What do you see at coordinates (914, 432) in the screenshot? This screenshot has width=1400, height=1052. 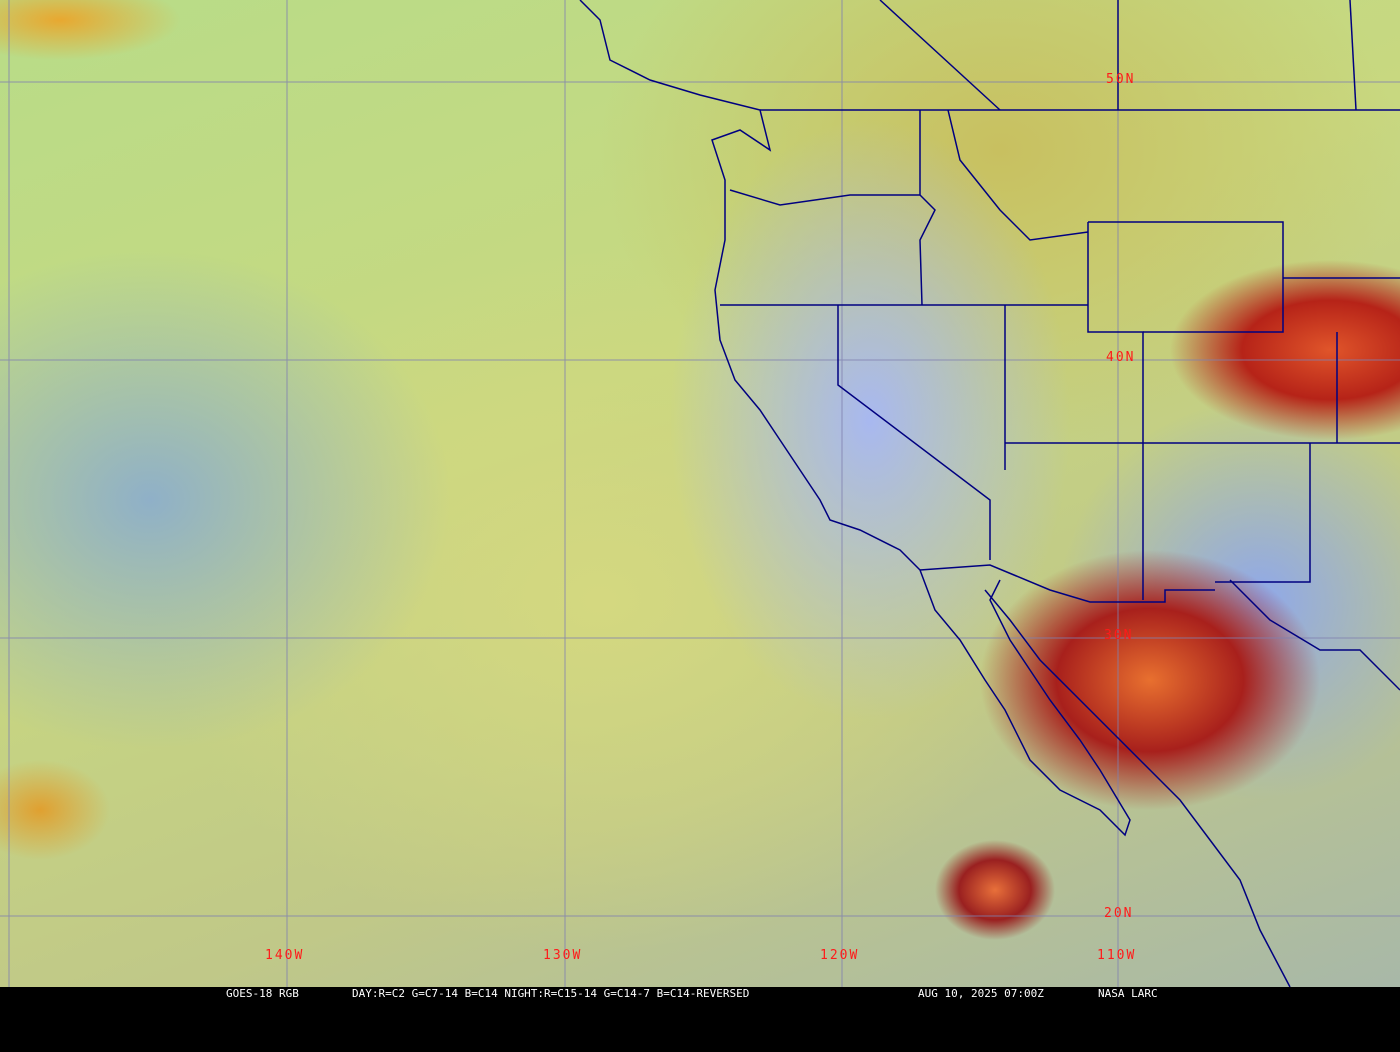 I see `nevada-california-border` at bounding box center [914, 432].